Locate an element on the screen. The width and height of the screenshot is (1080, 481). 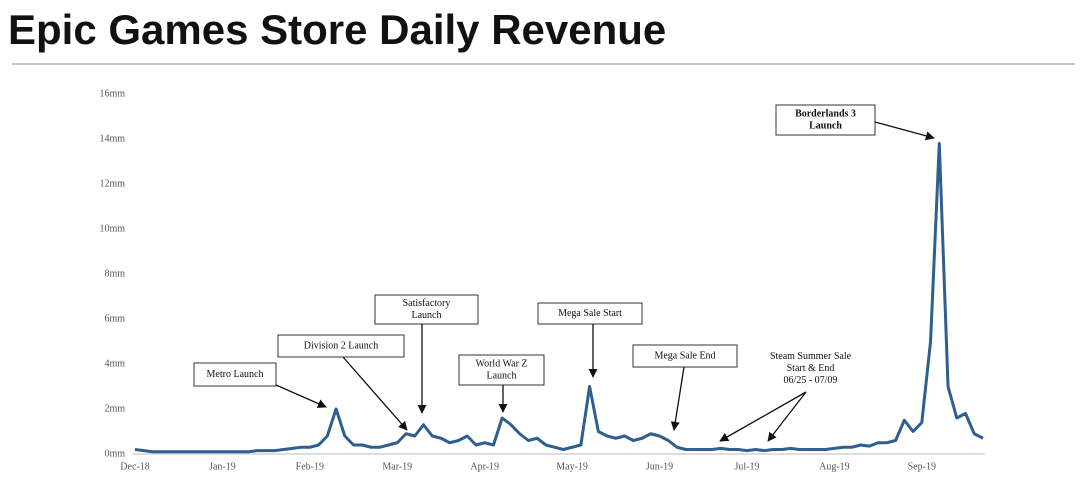
x-tick-label: Jun-19 is located at coordinates (659, 466).